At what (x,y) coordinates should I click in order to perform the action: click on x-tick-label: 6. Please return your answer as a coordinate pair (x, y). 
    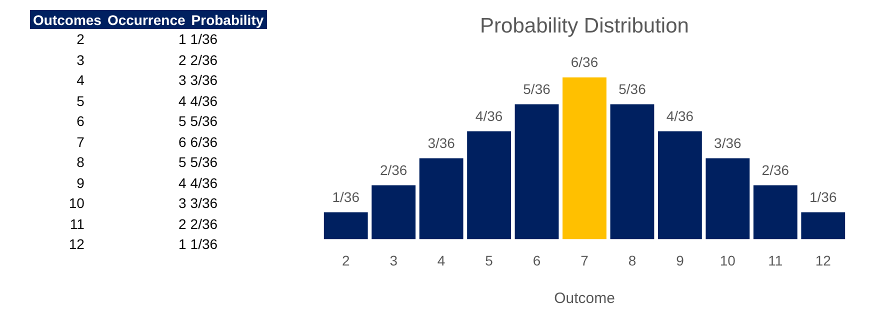
    Looking at the image, I should click on (536, 260).